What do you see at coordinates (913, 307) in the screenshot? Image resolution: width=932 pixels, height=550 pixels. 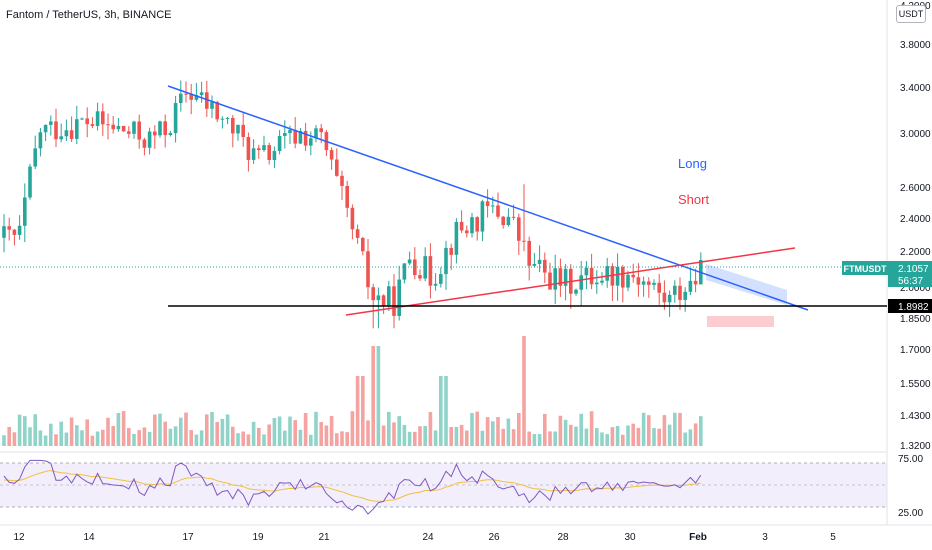 I see `support-label: 1.8982` at bounding box center [913, 307].